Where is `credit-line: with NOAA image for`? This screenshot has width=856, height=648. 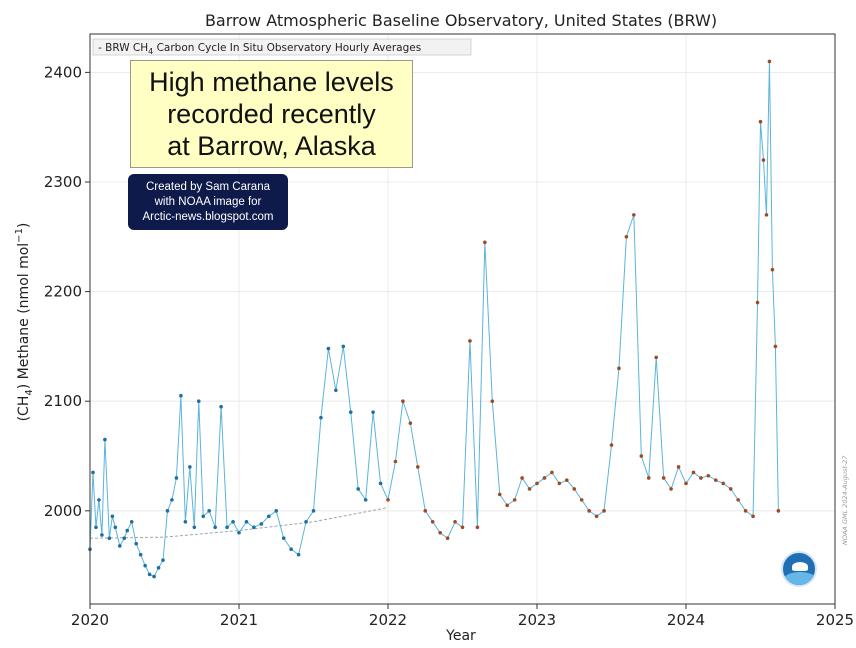
credit-line: with NOAA image for is located at coordinates (208, 201).